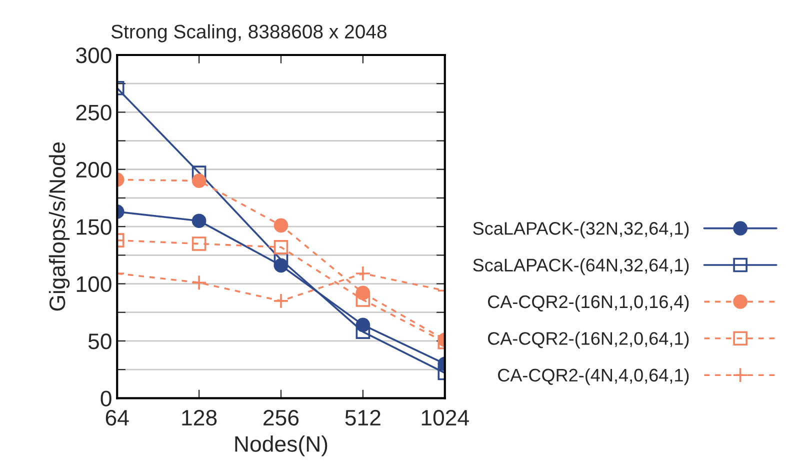 The image size is (786, 474). I want to click on y-tick-label: 150, so click(94, 227).